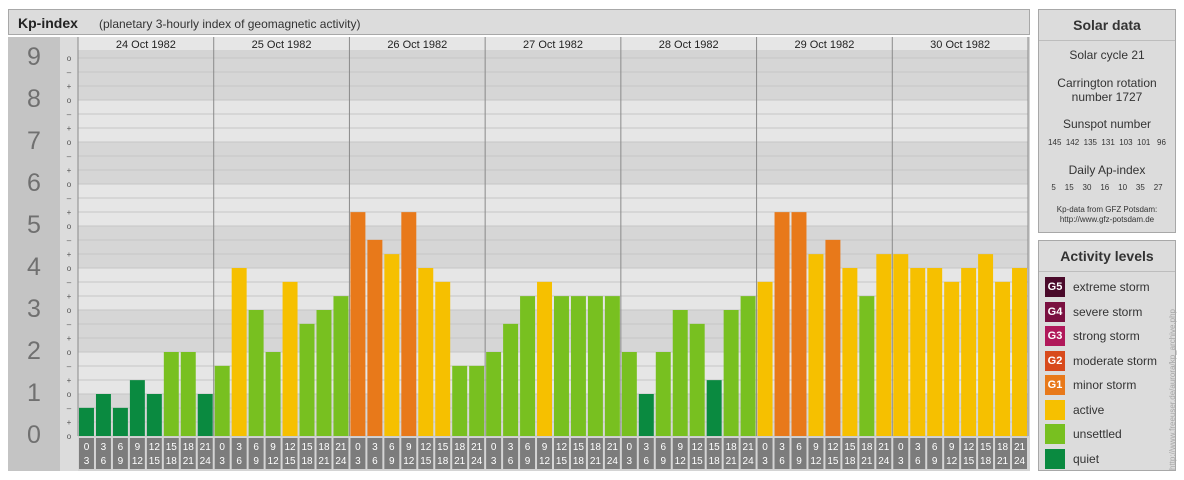 The image size is (1184, 480). Describe the element at coordinates (1107, 97) in the screenshot. I see `carrington-number: number 1727` at that location.